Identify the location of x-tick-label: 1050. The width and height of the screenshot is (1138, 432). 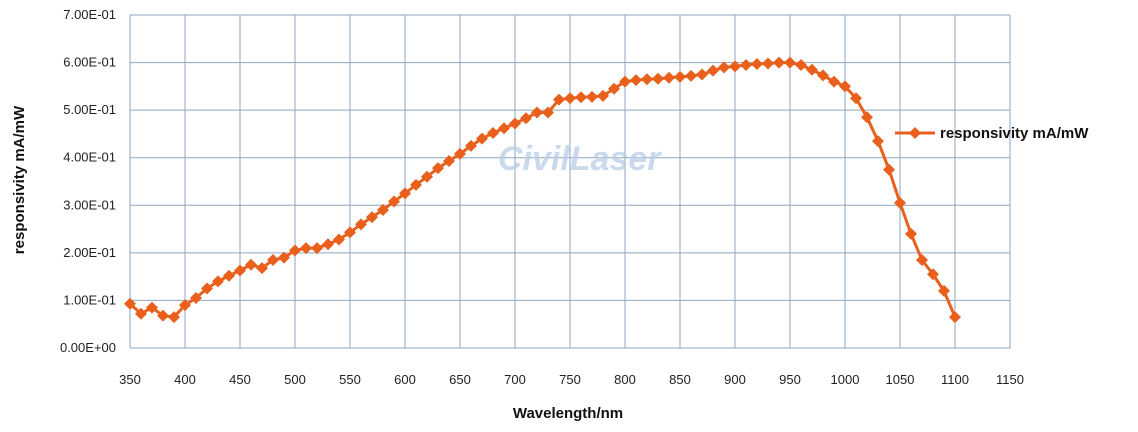
(900, 379).